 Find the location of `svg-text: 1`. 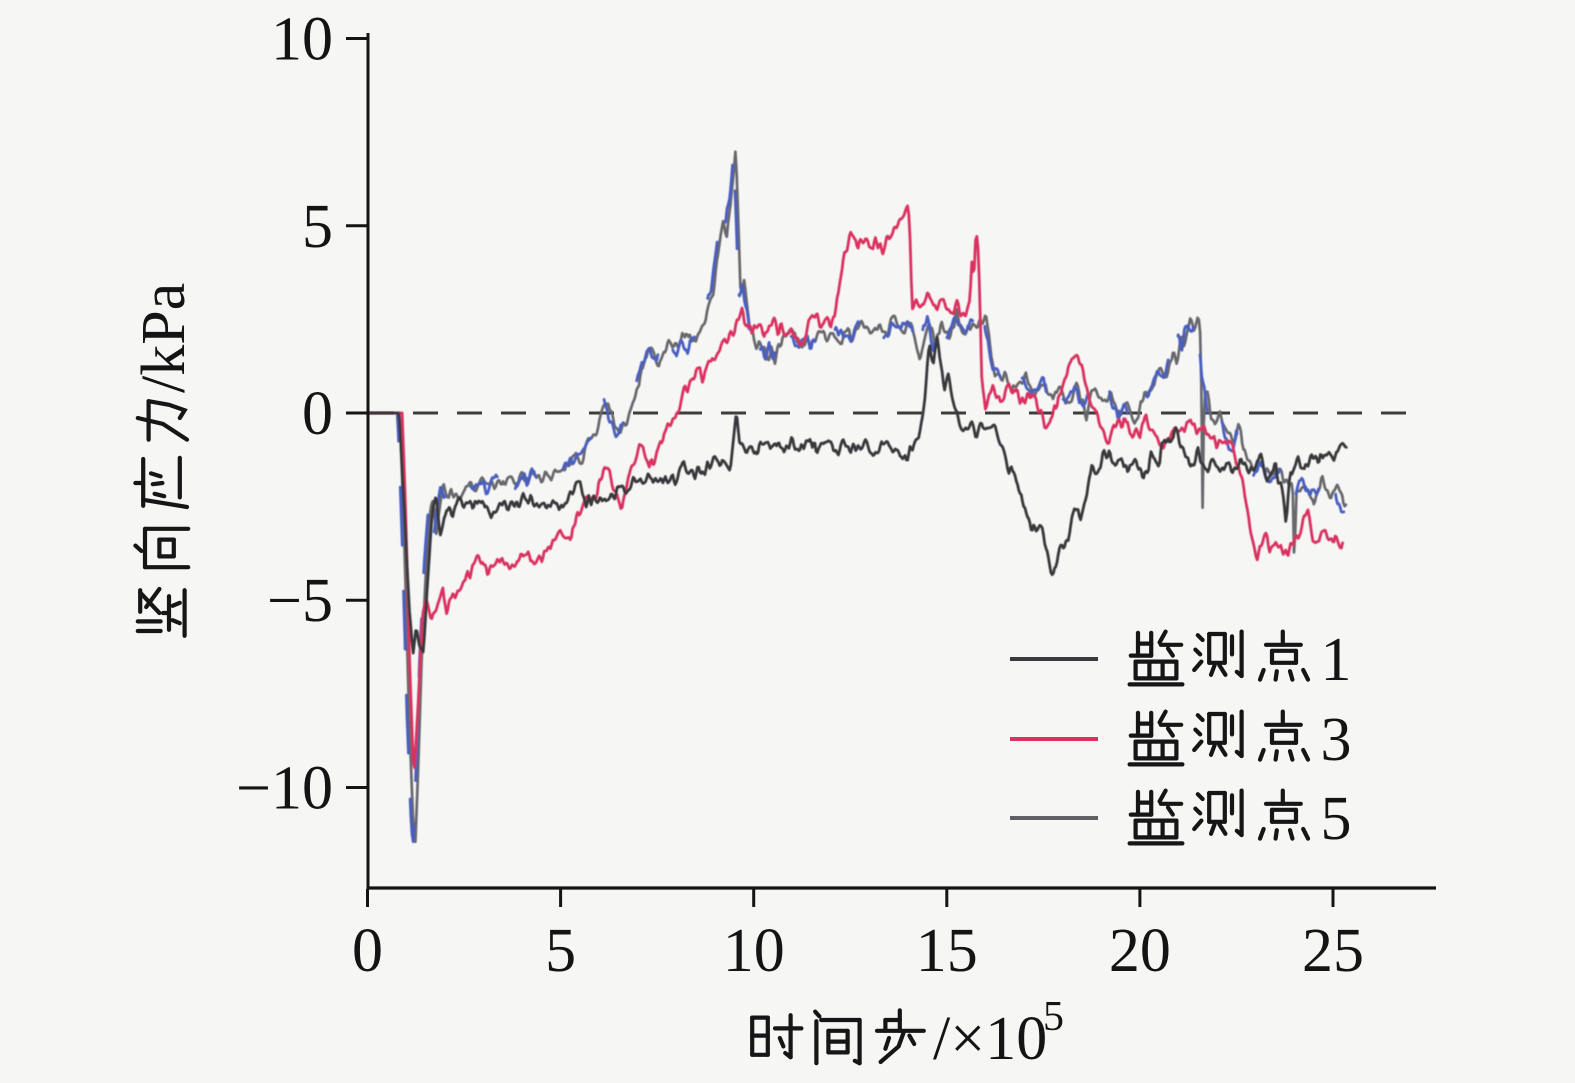

svg-text: 1 is located at coordinates (1336, 660).